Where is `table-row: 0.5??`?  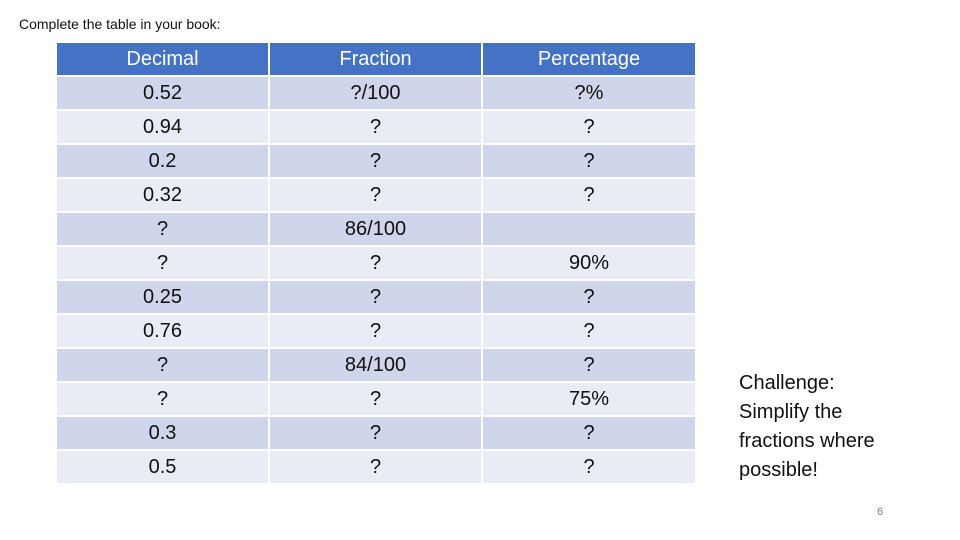
table-row: 0.5?? is located at coordinates (376, 467).